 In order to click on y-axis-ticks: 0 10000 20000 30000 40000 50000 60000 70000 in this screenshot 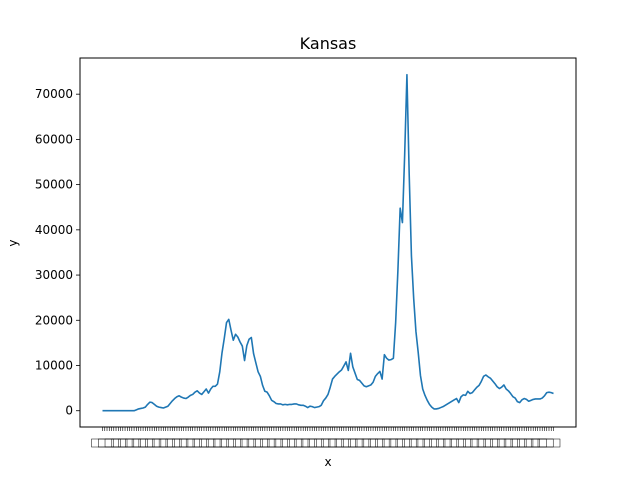, I will do `click(57, 252)`.